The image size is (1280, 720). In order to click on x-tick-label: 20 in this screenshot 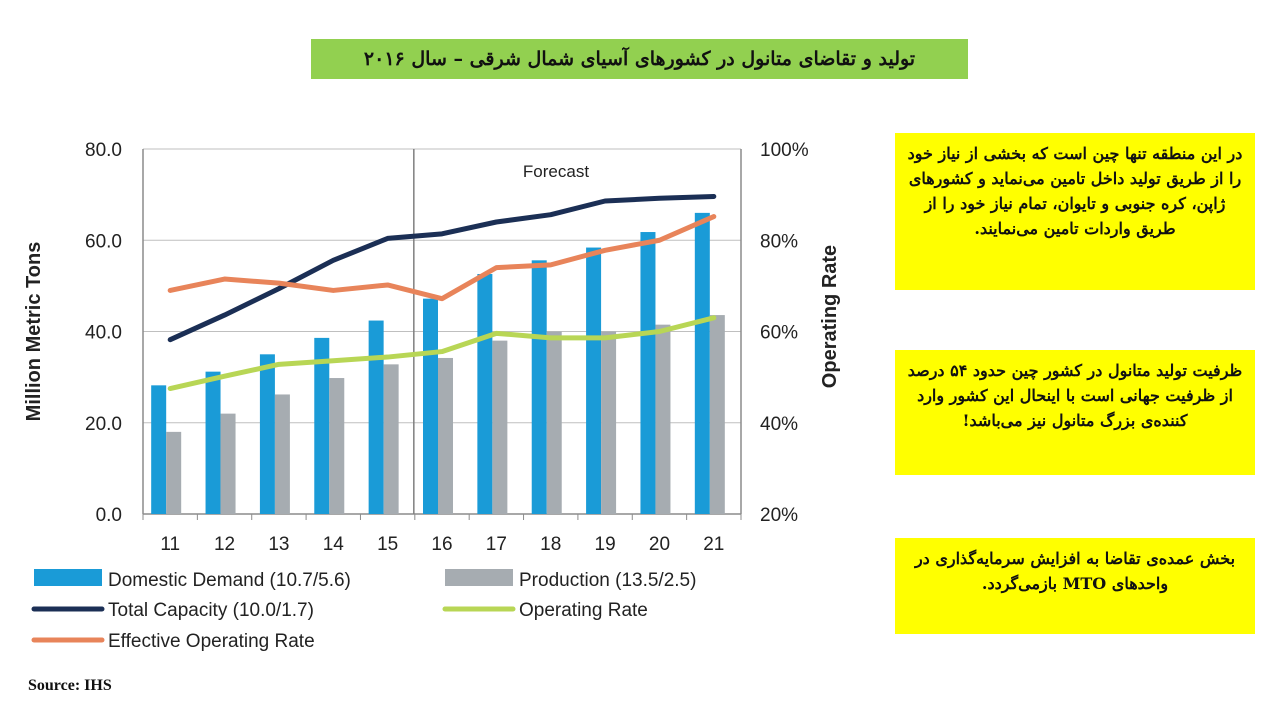, I will do `click(659, 544)`.